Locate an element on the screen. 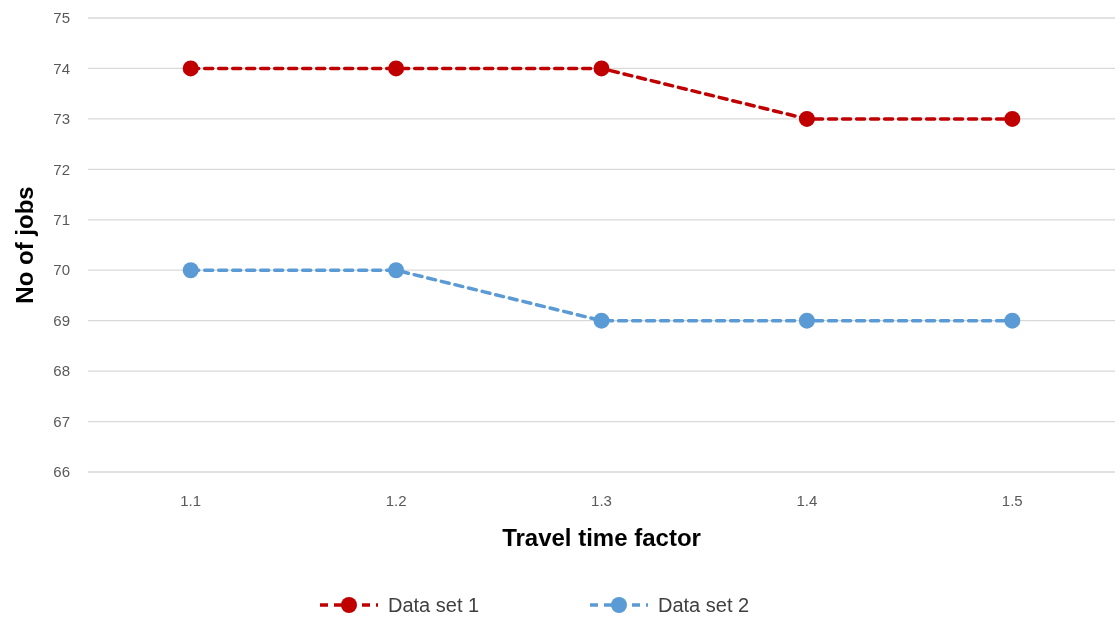 The image size is (1120, 624). y-tick-label: 73 is located at coordinates (61, 119).